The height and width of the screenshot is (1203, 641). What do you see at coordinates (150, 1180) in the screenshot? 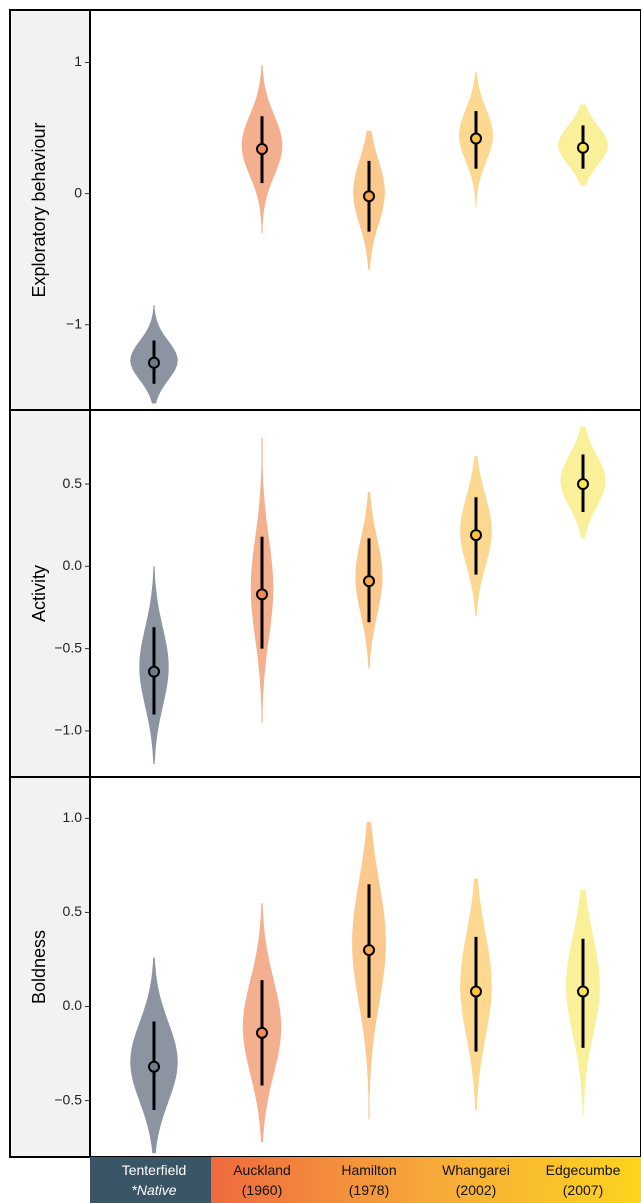
I see `strip-native-band` at bounding box center [150, 1180].